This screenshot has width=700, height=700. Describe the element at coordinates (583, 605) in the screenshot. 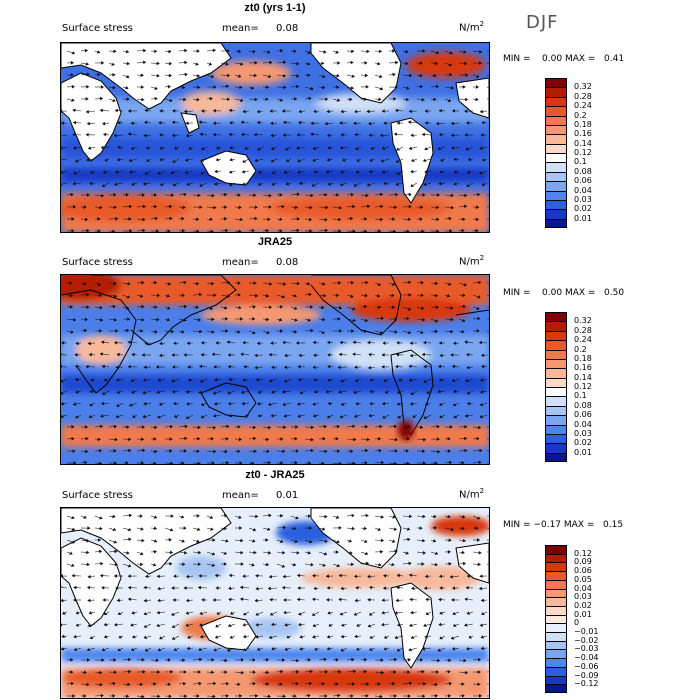

I see `colorbar-label: 0.02` at that location.